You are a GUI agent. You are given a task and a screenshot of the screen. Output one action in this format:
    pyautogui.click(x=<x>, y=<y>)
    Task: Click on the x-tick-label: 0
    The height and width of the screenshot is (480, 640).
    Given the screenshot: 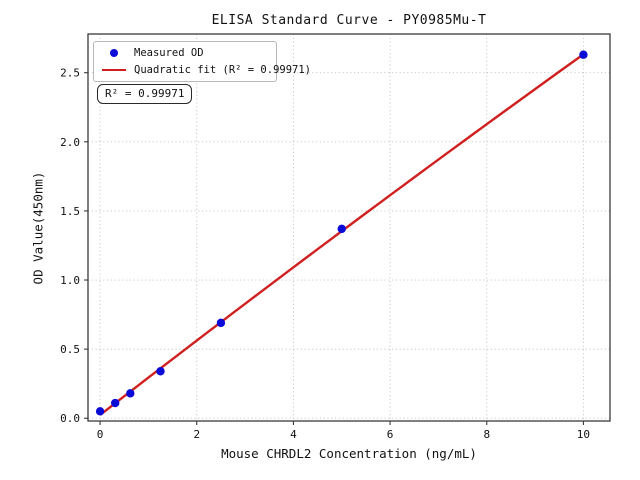 What is the action you would take?
    pyautogui.click(x=100, y=434)
    